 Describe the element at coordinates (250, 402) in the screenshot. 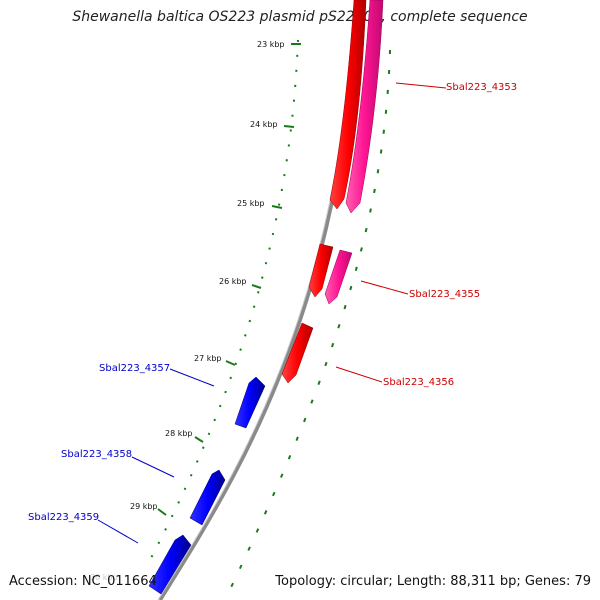

I see `gene-sbal223-4357-arrow` at that location.